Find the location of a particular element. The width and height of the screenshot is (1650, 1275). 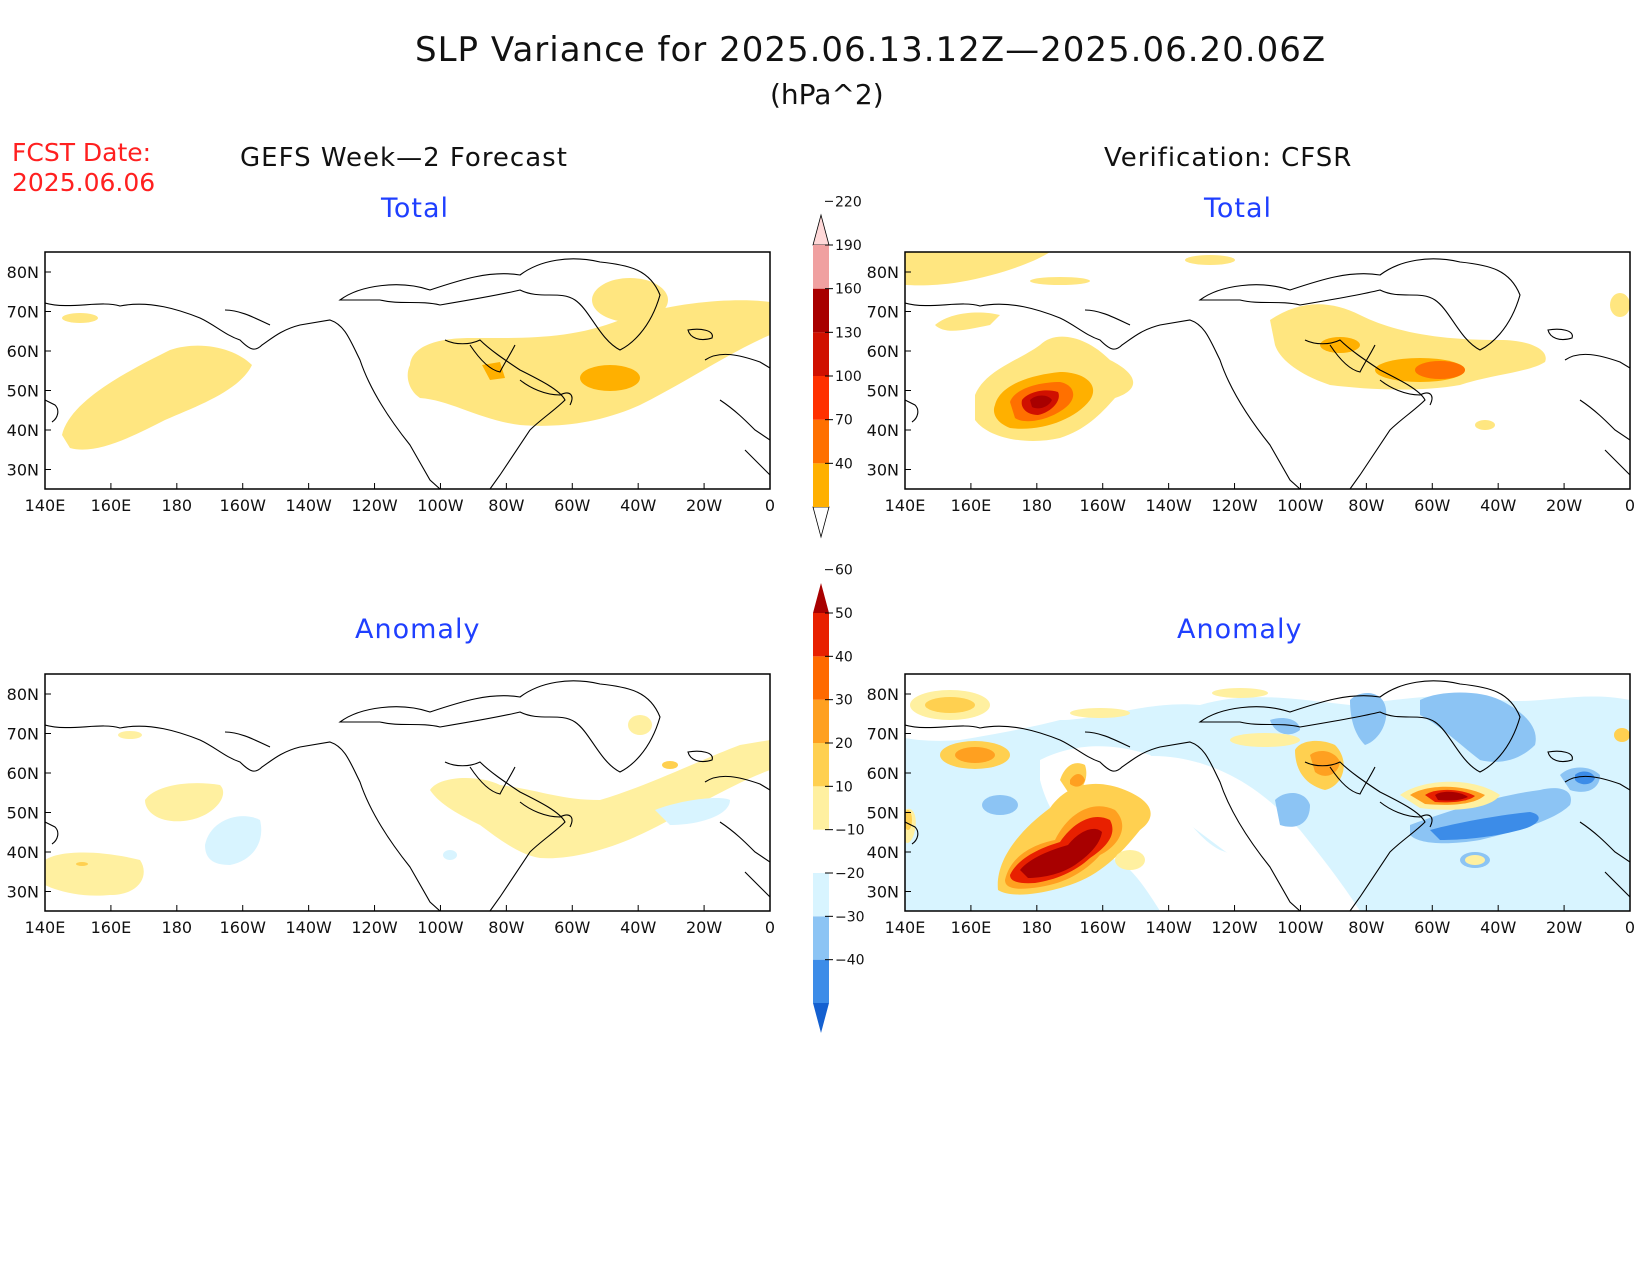

verification-anomaly-map is located at coordinates (1267, 792).